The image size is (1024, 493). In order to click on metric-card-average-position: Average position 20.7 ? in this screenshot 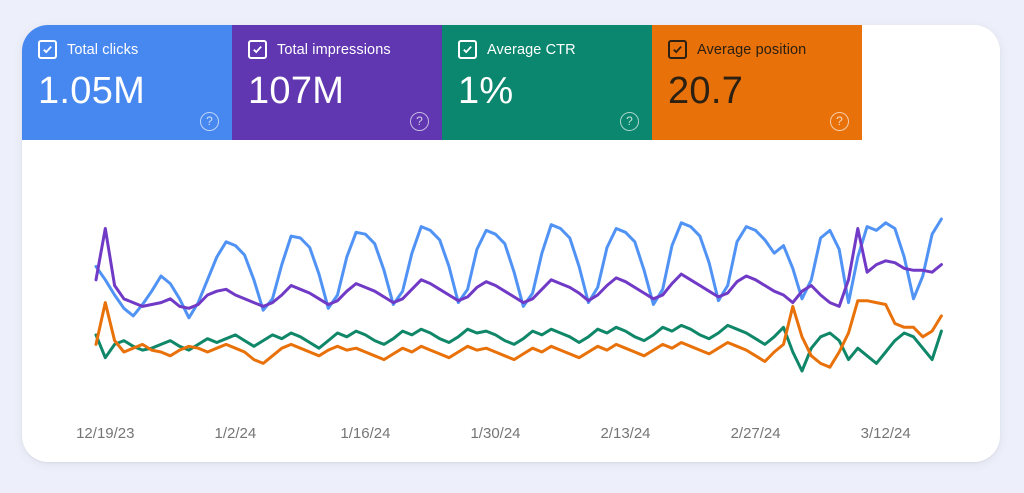, I will do `click(757, 82)`.